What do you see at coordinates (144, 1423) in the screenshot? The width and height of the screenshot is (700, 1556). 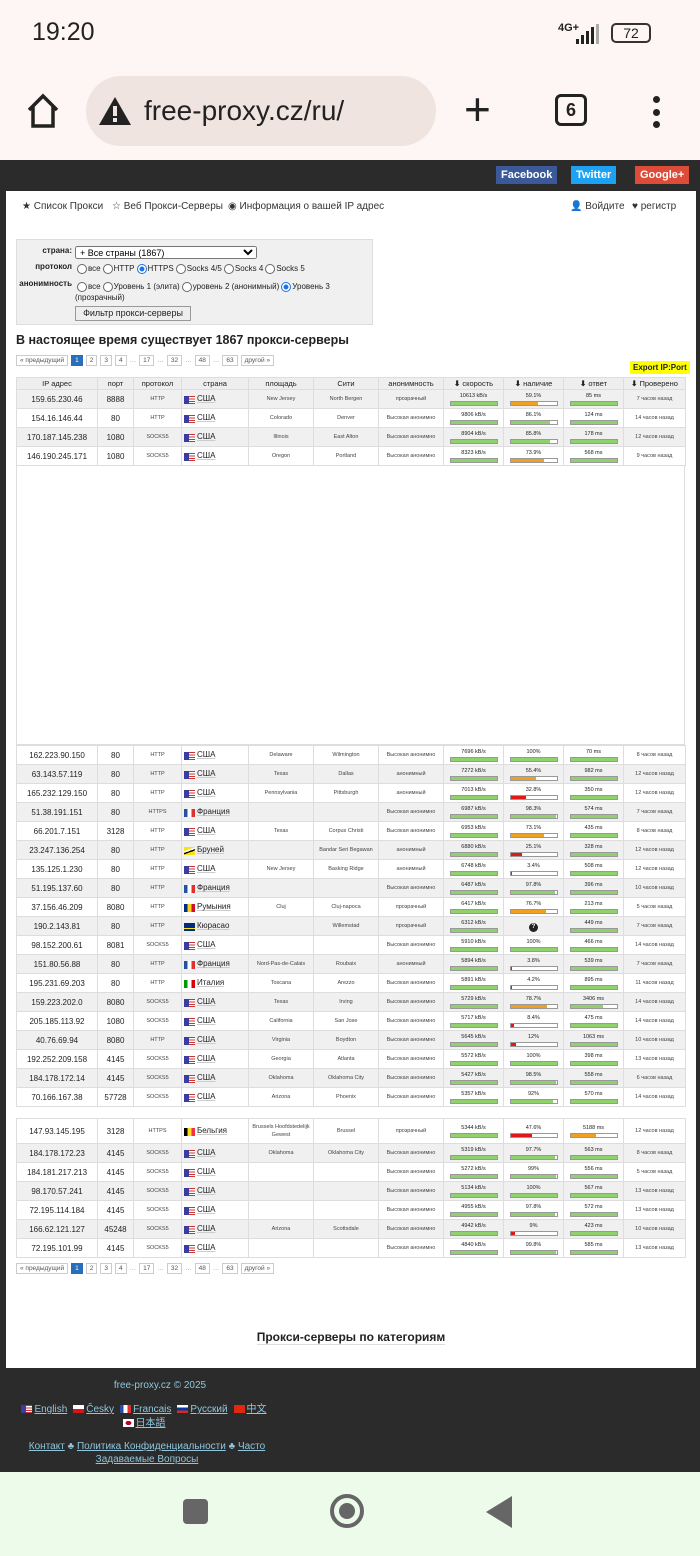 I see `language-link: 日本語` at bounding box center [144, 1423].